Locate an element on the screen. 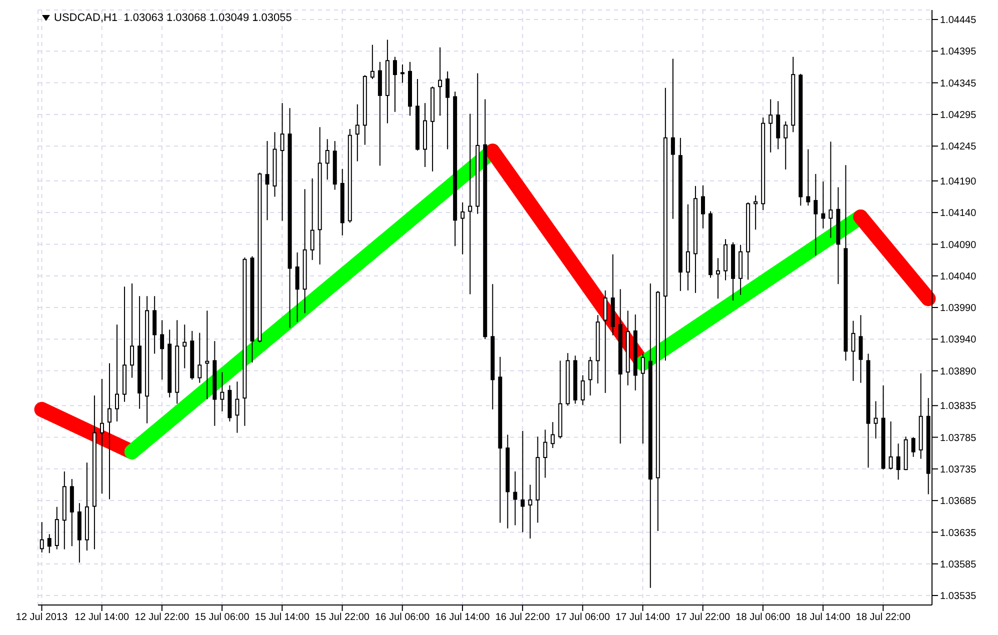 This screenshot has width=998, height=635. y-tick-label: 1.03785 is located at coordinates (958, 438).